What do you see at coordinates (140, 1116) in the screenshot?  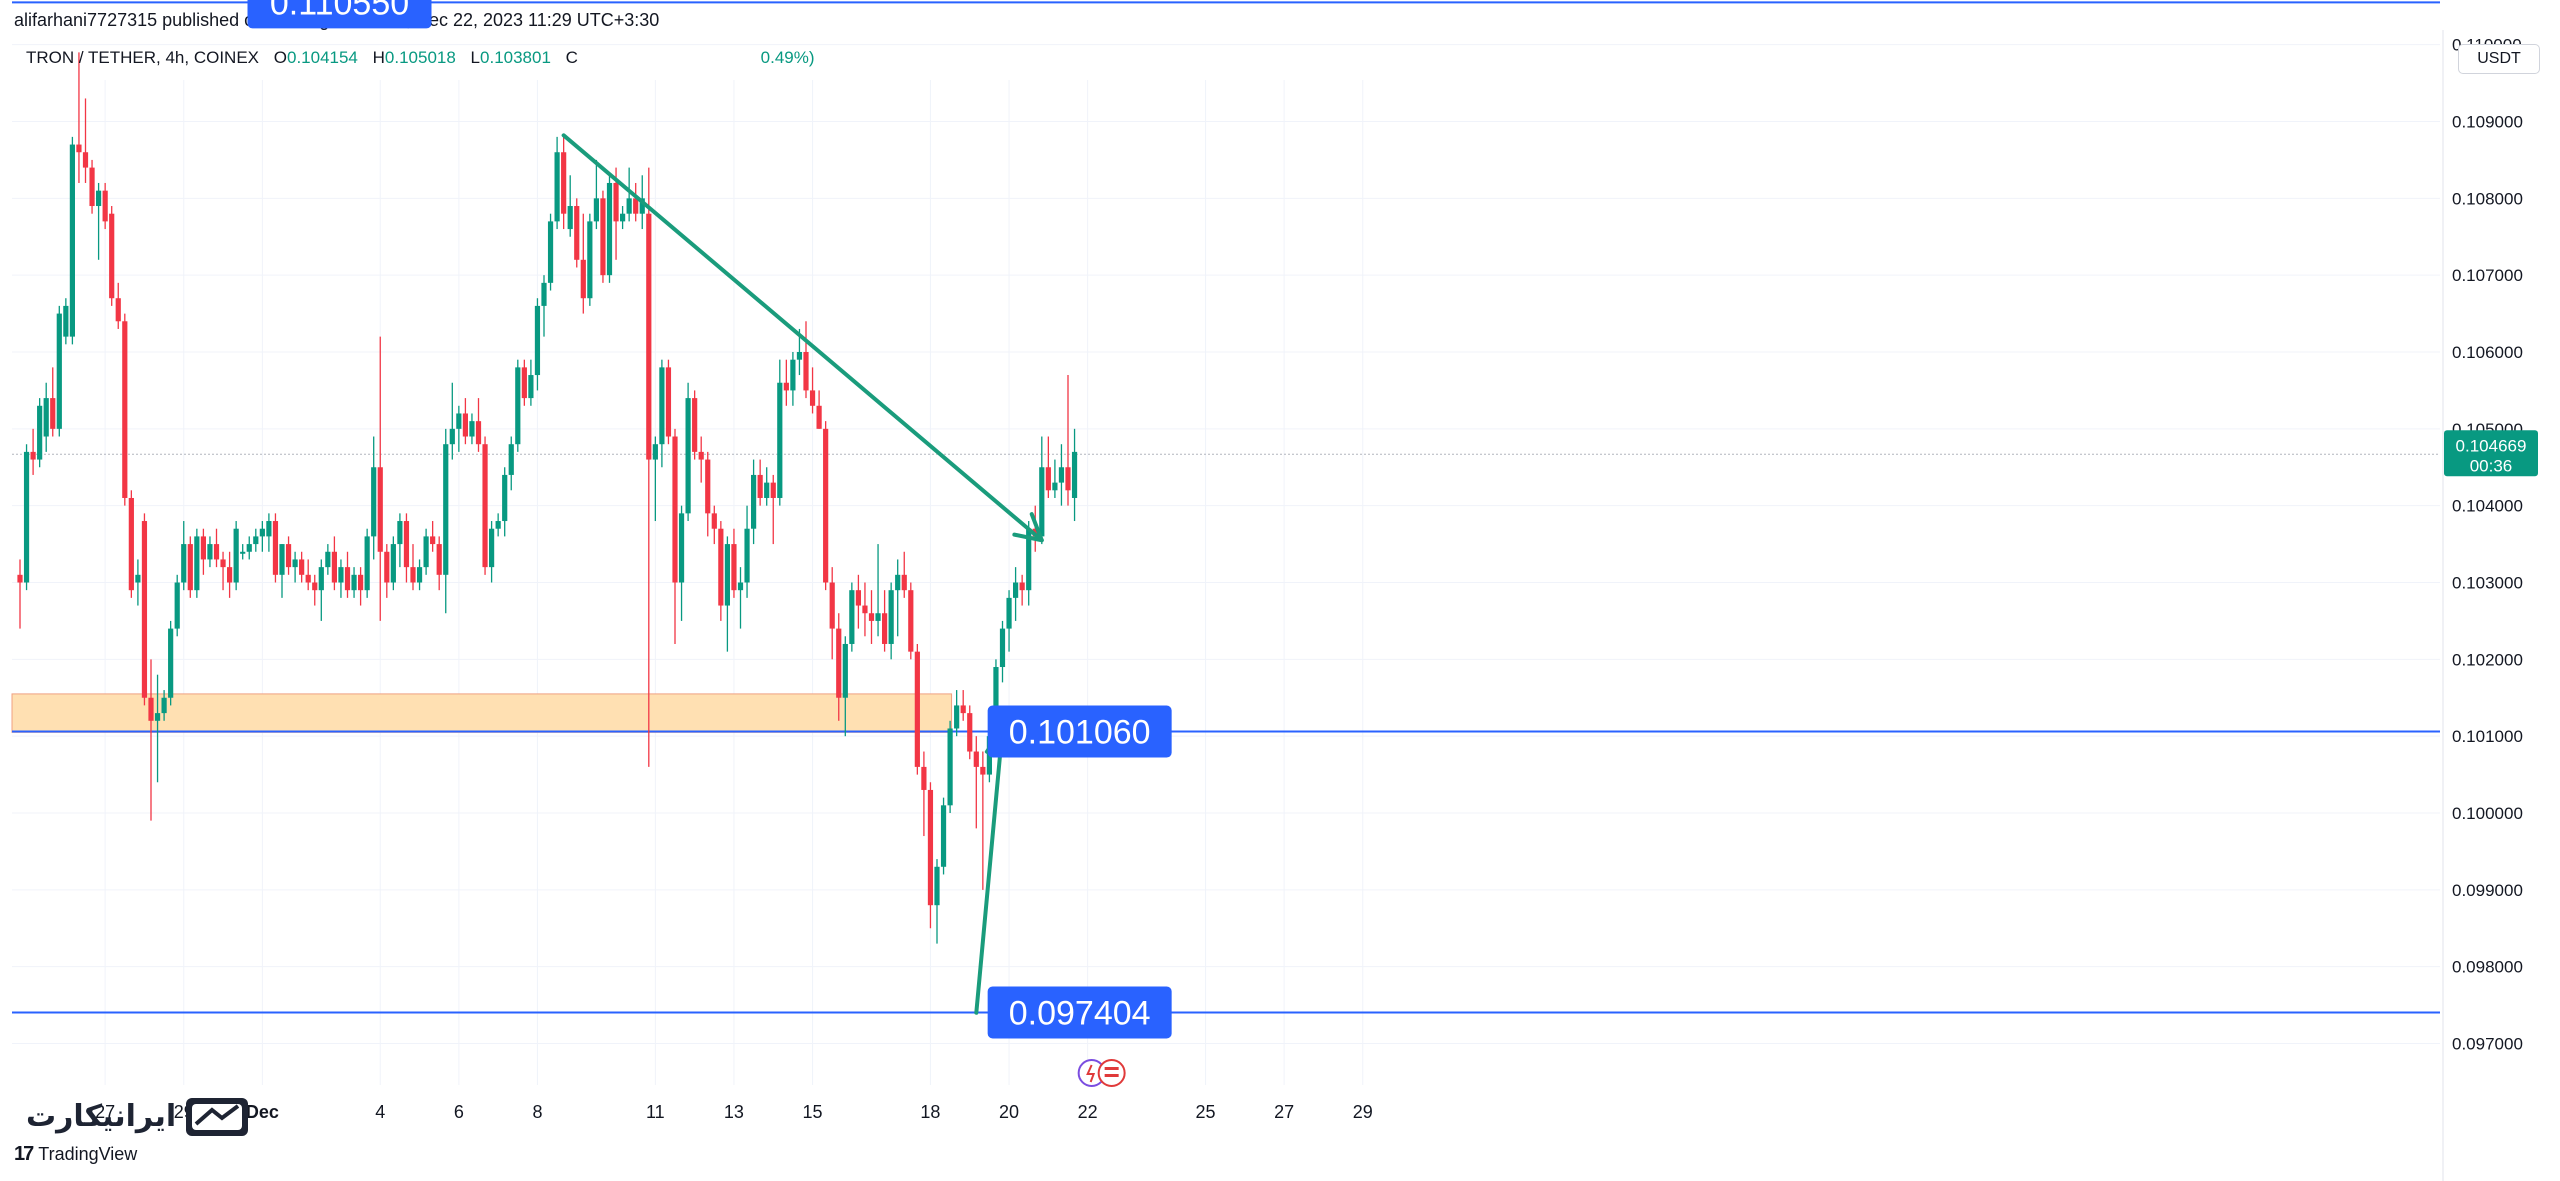 I see `brand-watermark: ایرانیکارت` at bounding box center [140, 1116].